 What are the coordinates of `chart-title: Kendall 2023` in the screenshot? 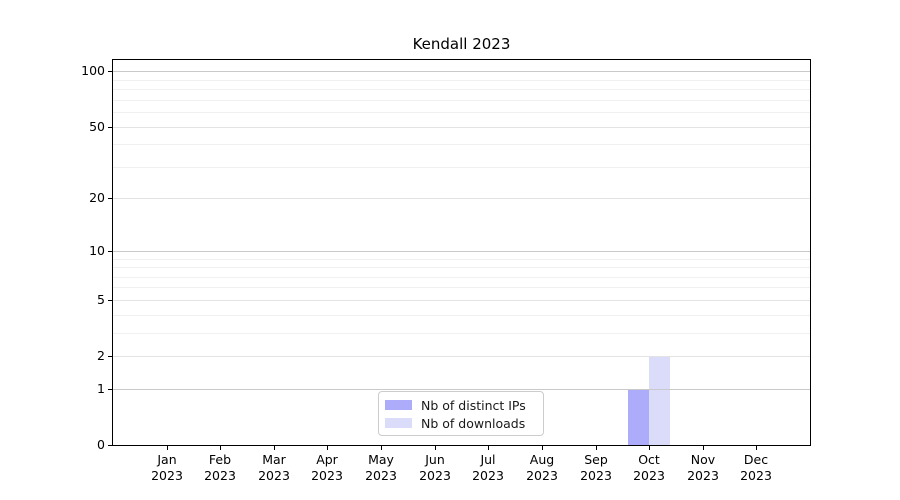 It's located at (461, 44).